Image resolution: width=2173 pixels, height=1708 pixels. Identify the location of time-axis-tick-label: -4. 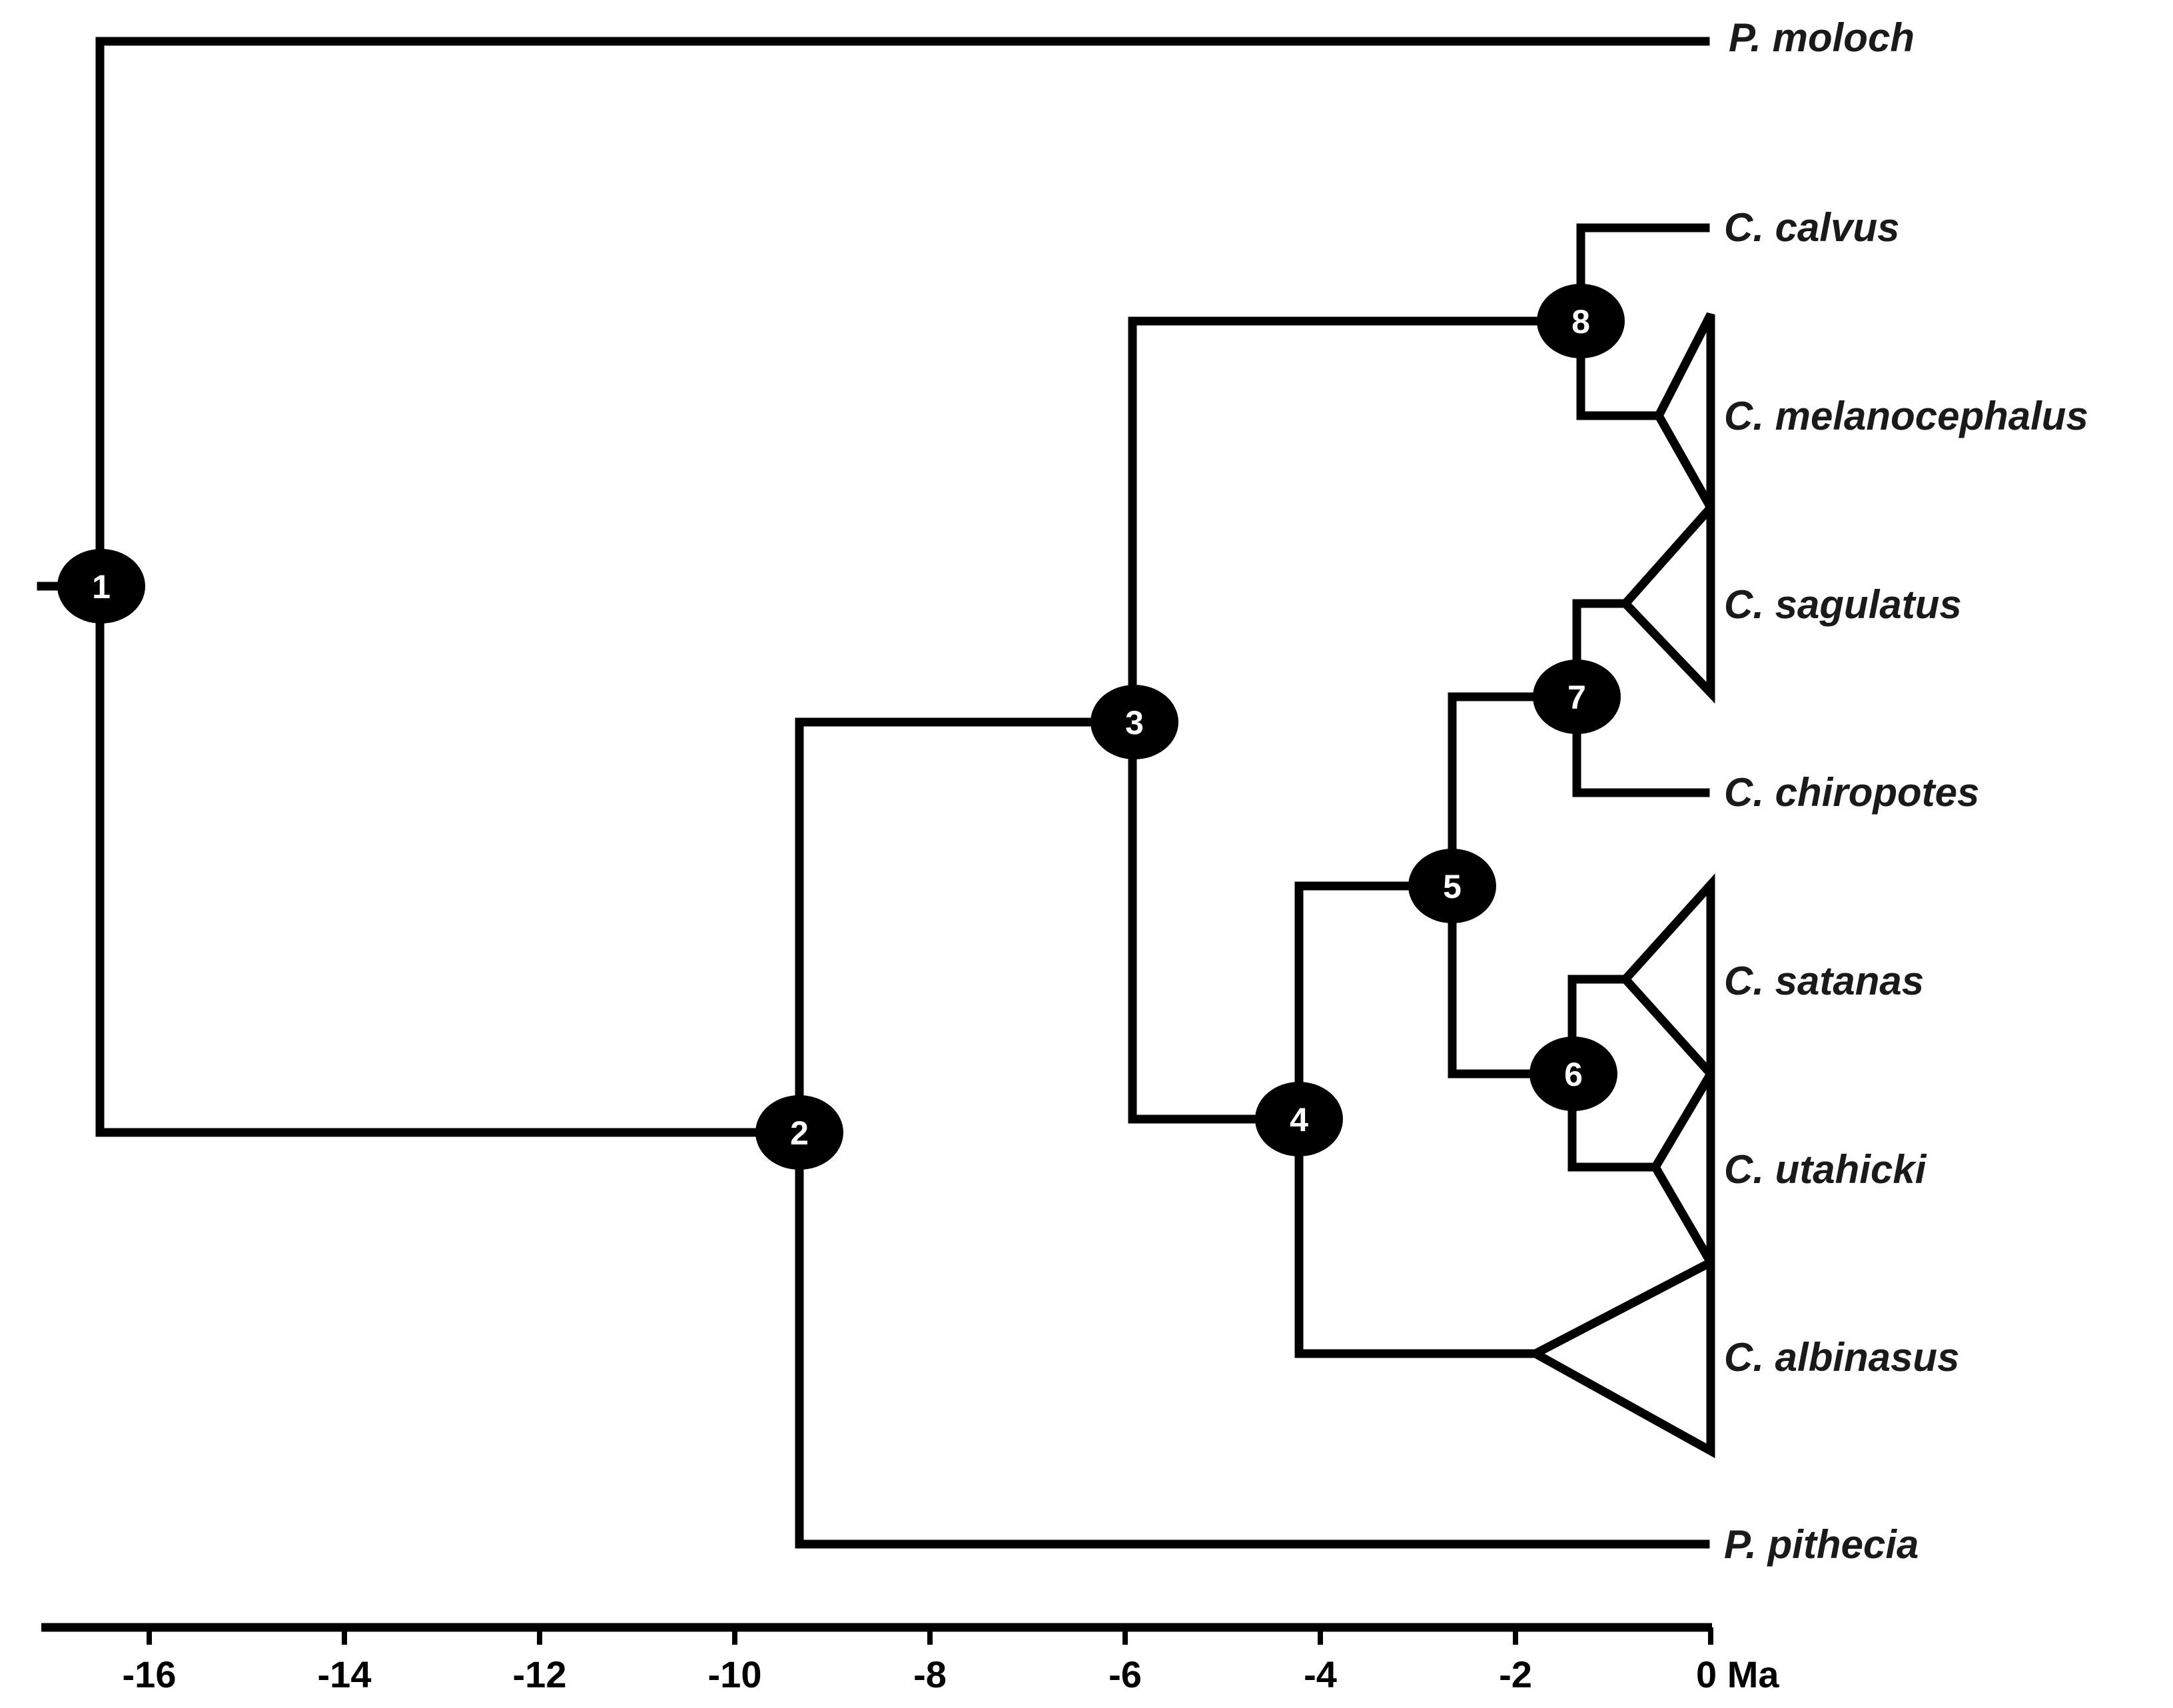
(1320, 1674).